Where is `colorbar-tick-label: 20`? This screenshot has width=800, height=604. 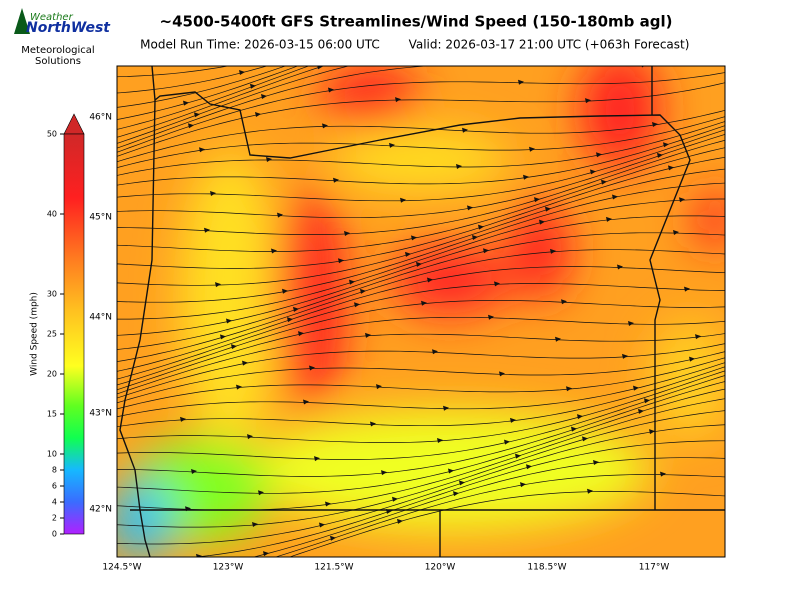
colorbar-tick-label: 20 is located at coordinates (52, 374).